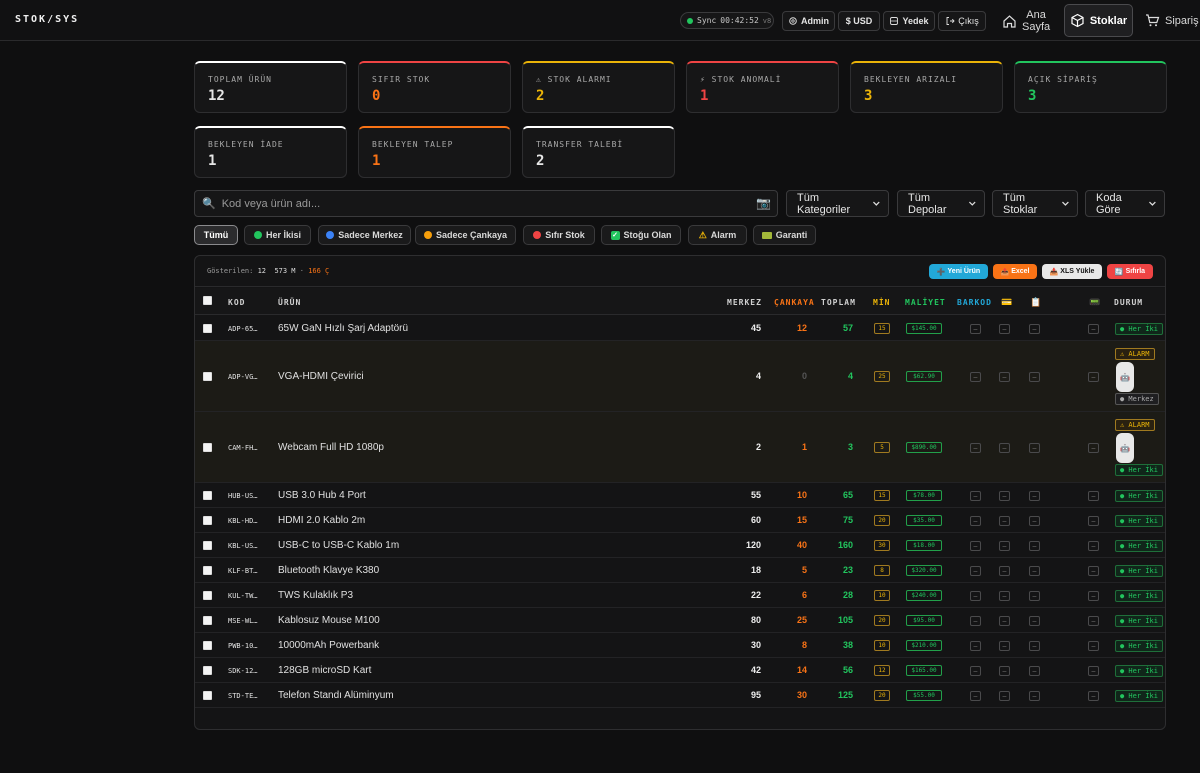 Image resolution: width=1200 pixels, height=773 pixels. I want to click on nav-stock-active: Stoklar, so click(1098, 20).